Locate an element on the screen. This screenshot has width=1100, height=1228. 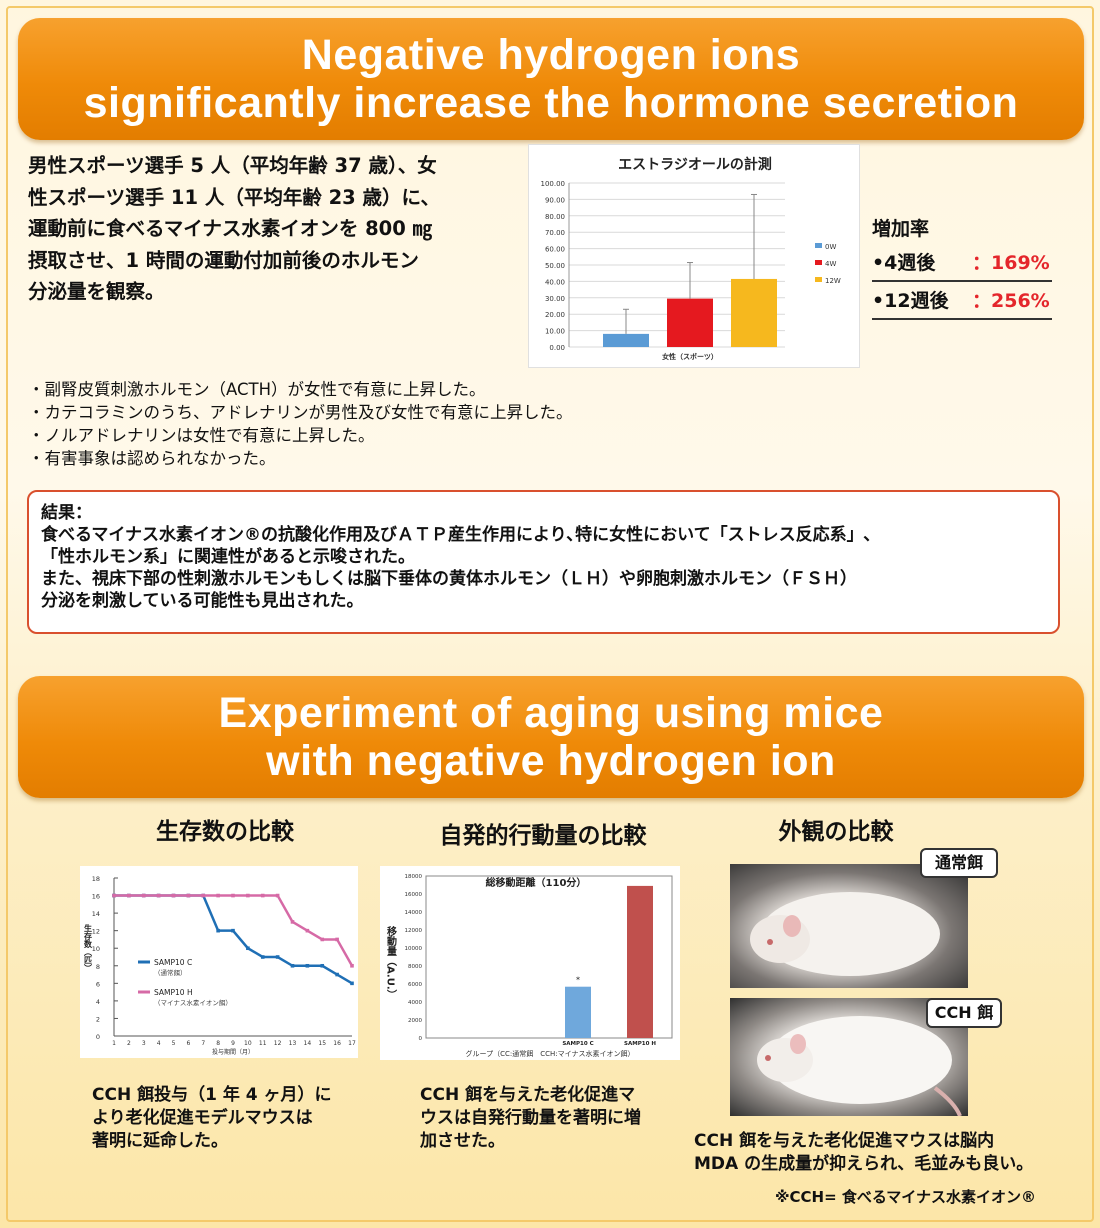
y-tick-label: 8000 is located at coordinates (415, 967).